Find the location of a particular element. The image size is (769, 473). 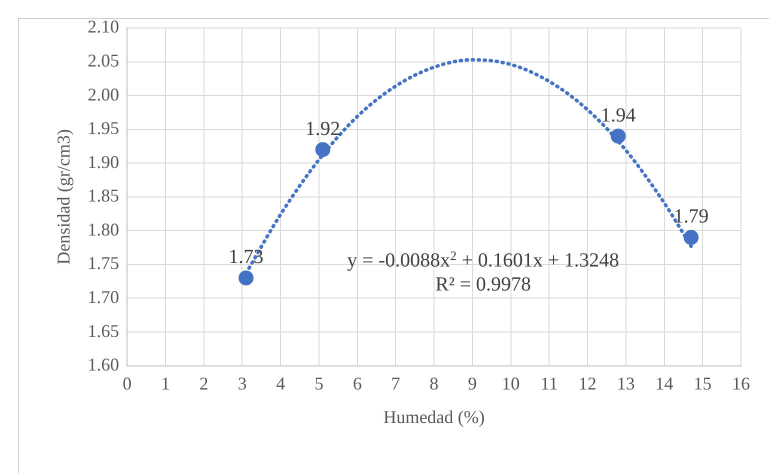

x-tick-label: 13 is located at coordinates (625, 383).